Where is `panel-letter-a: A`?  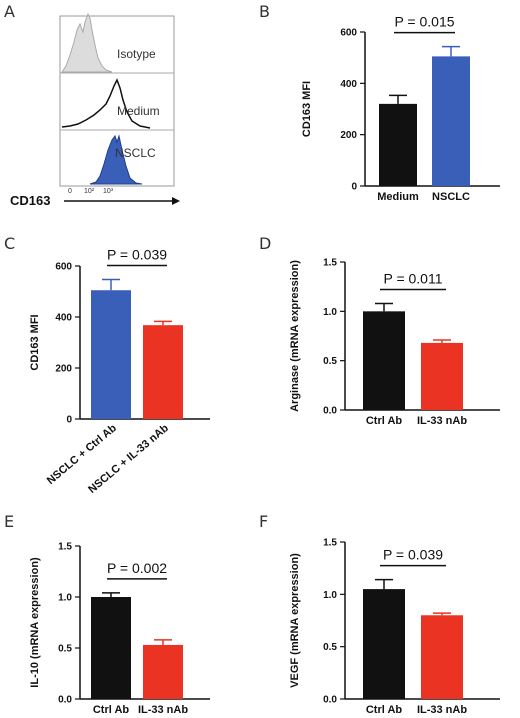
panel-letter-a: A is located at coordinates (9, 11).